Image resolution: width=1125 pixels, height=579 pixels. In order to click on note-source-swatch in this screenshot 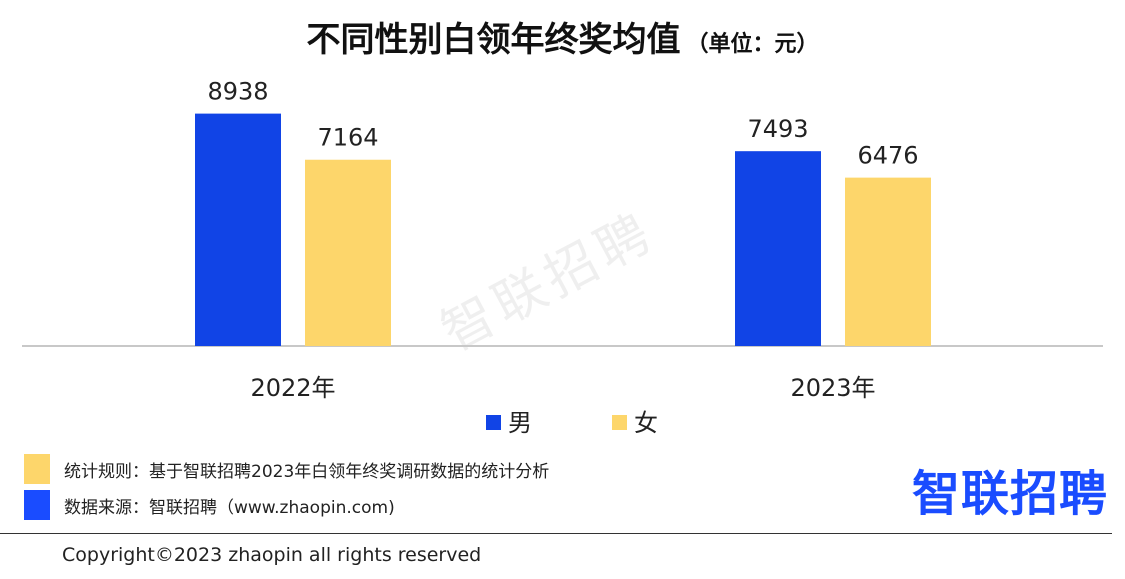, I will do `click(37, 505)`.